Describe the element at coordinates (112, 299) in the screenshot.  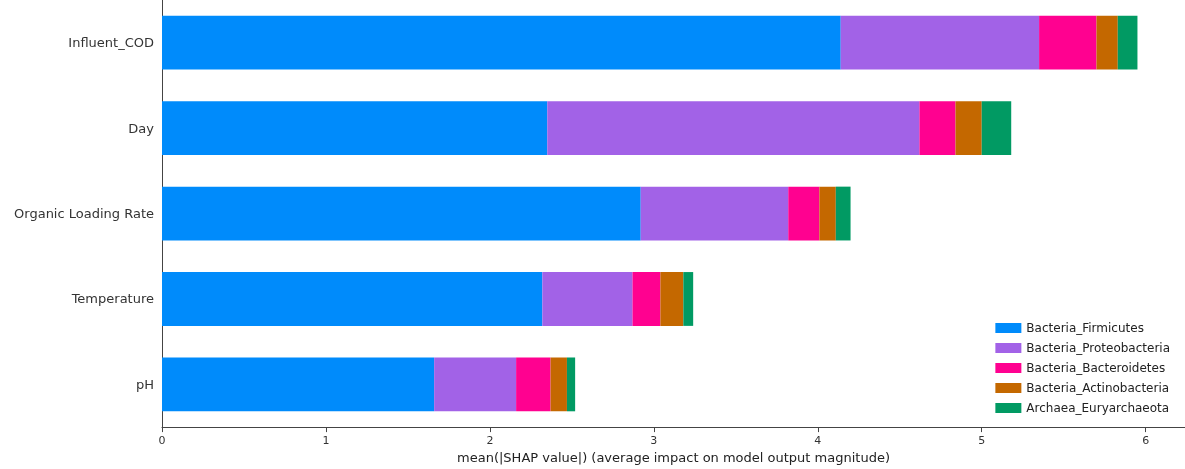
I see `y-tick-label: Temperature` at that location.